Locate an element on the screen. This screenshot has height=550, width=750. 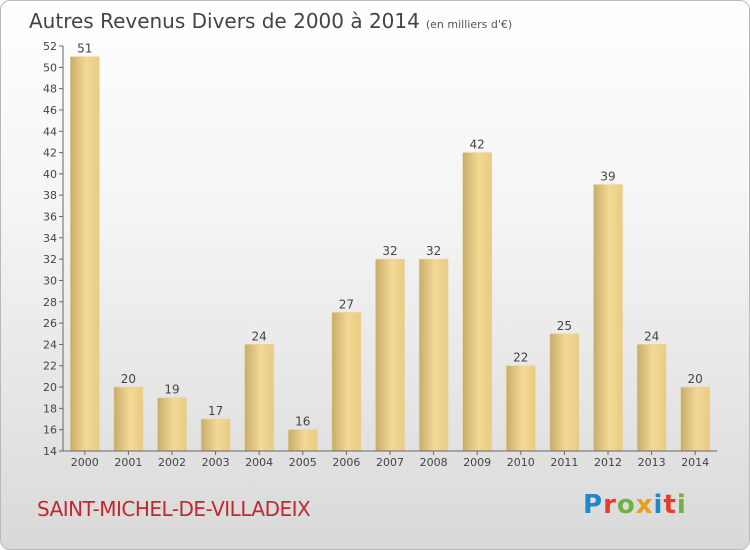
bar-2012 is located at coordinates (608, 318).